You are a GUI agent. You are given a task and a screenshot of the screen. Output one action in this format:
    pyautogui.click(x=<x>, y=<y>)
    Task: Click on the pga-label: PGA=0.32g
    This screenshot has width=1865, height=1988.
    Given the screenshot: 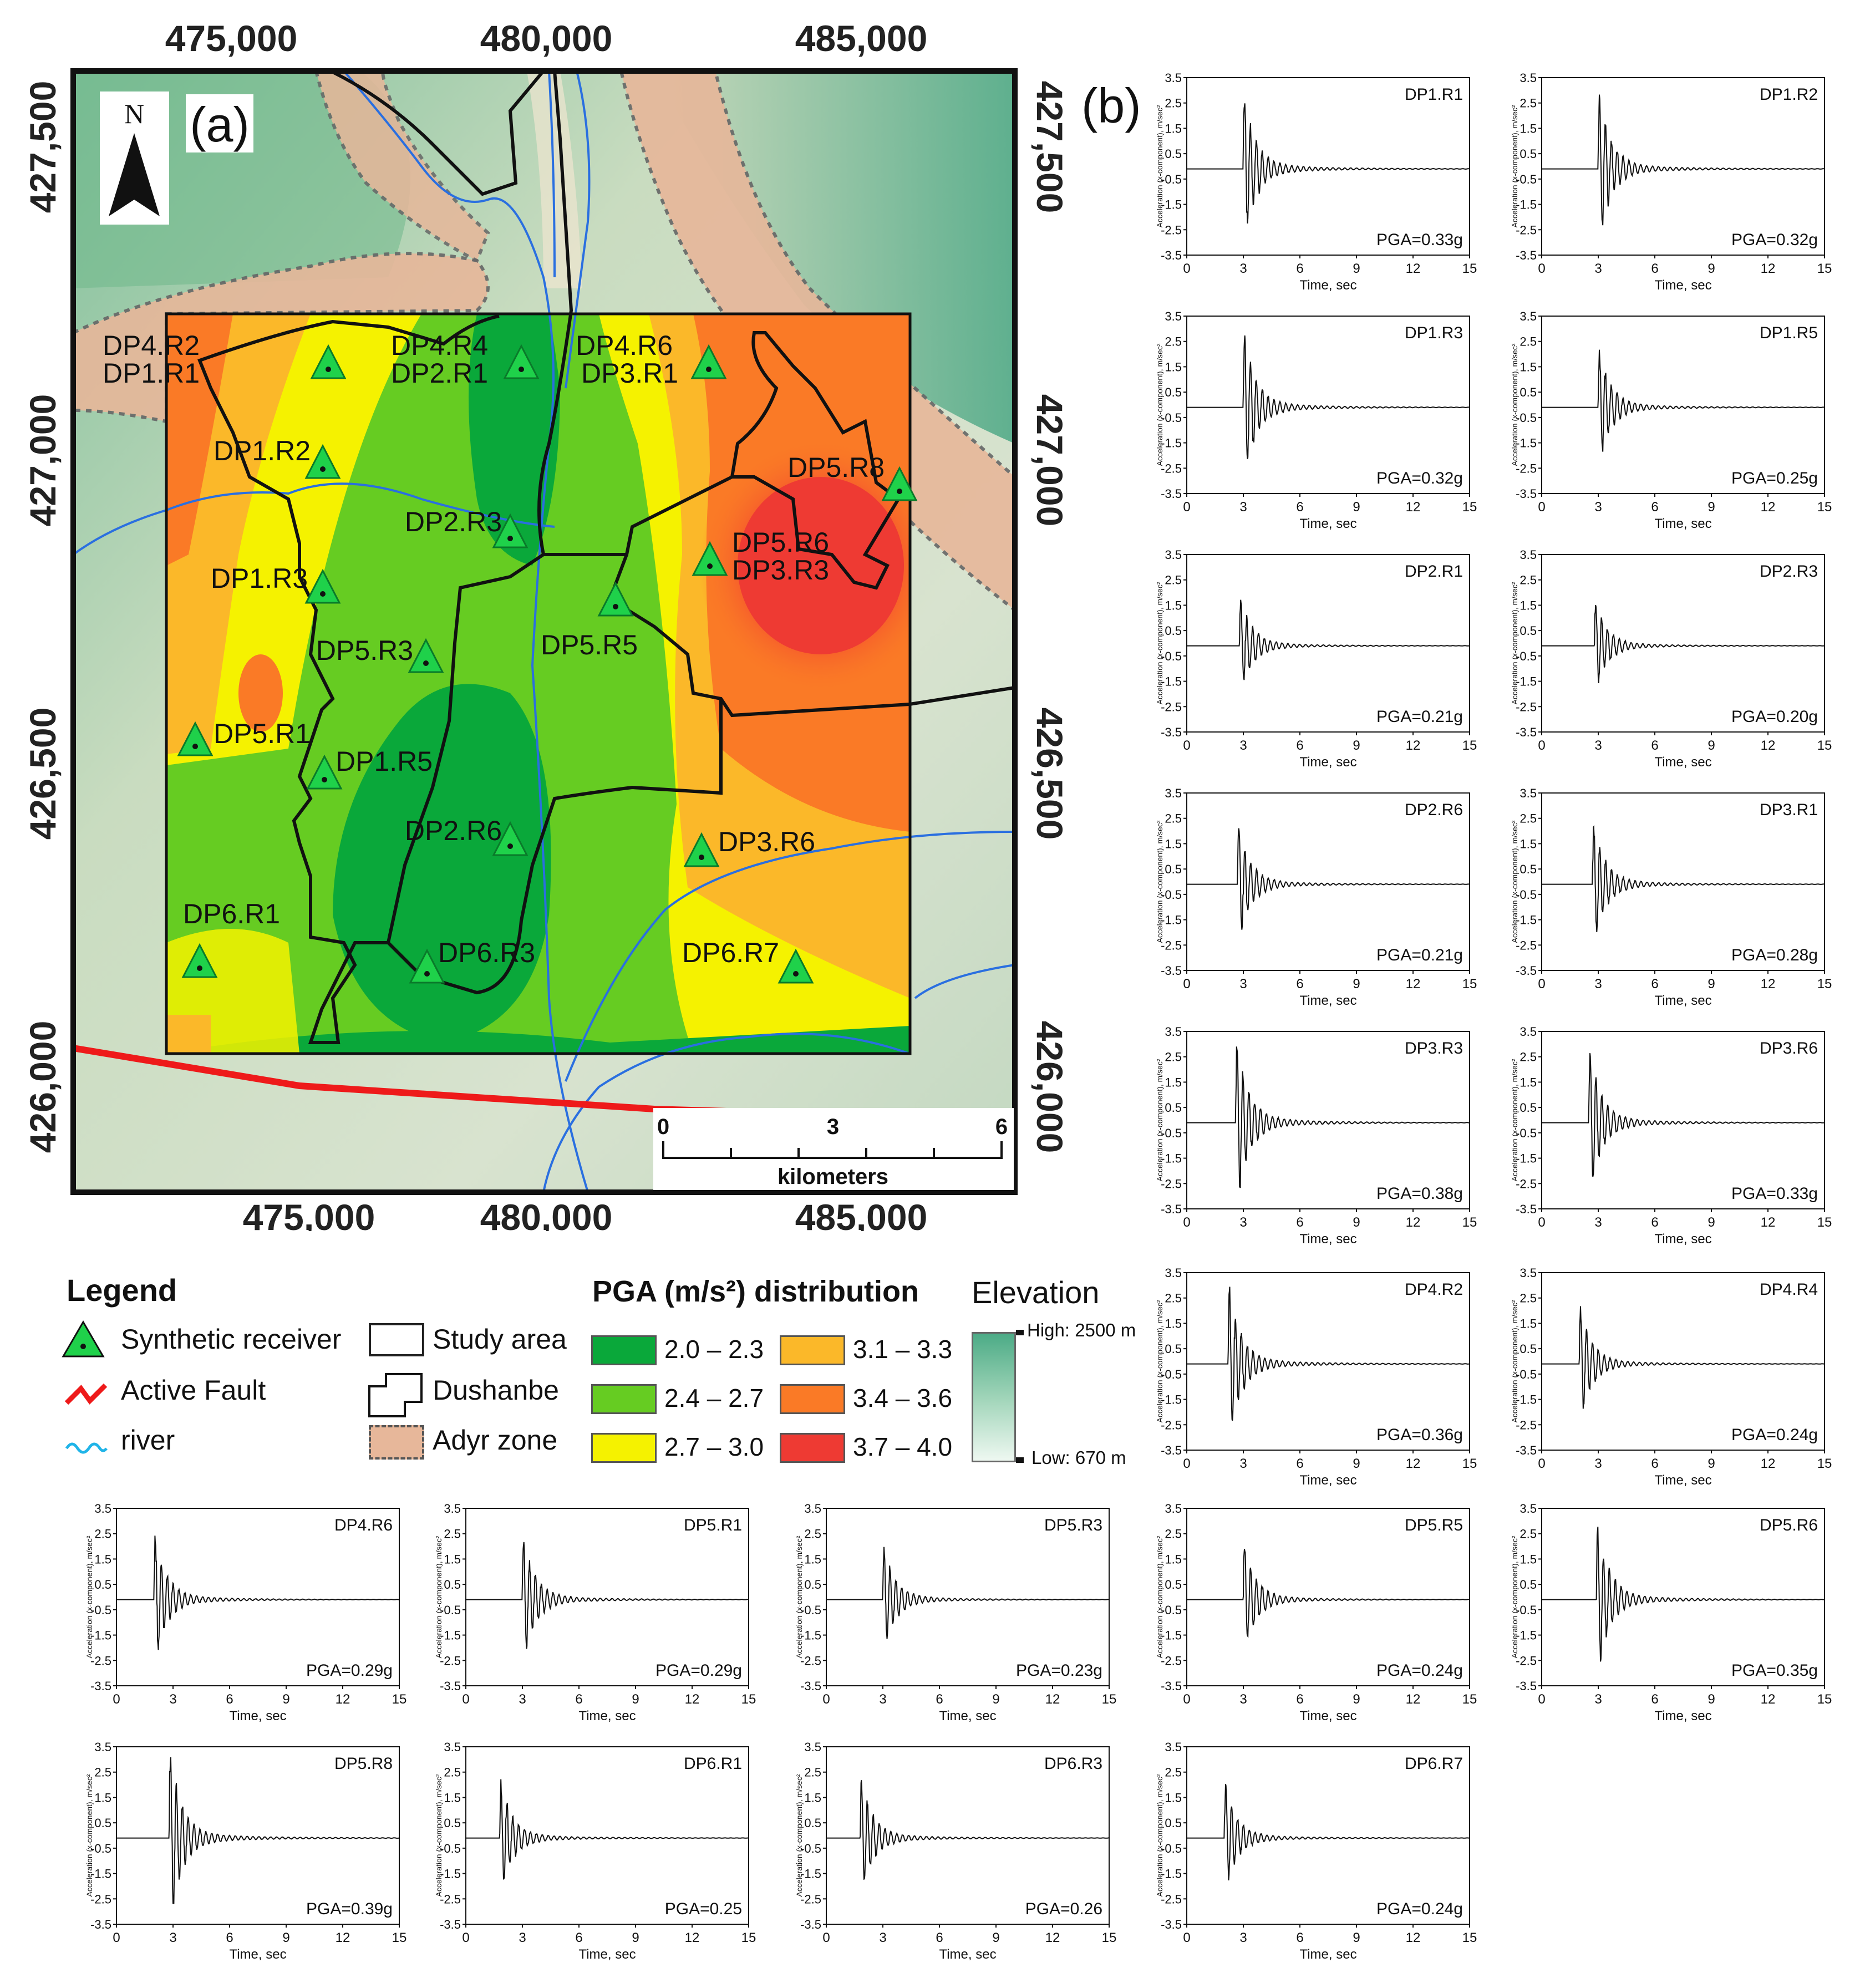 What is the action you would take?
    pyautogui.click(x=1774, y=240)
    